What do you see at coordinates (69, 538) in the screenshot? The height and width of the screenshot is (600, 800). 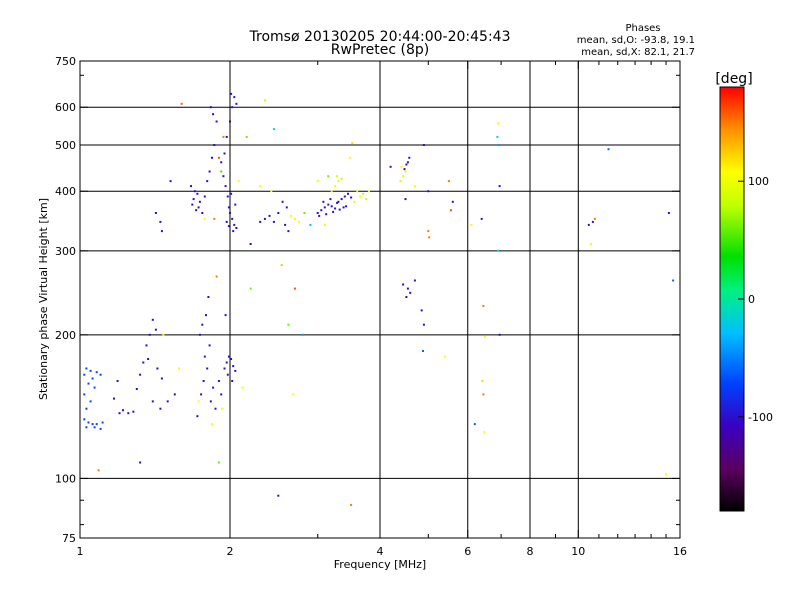 I see `y-tick-label: 75` at bounding box center [69, 538].